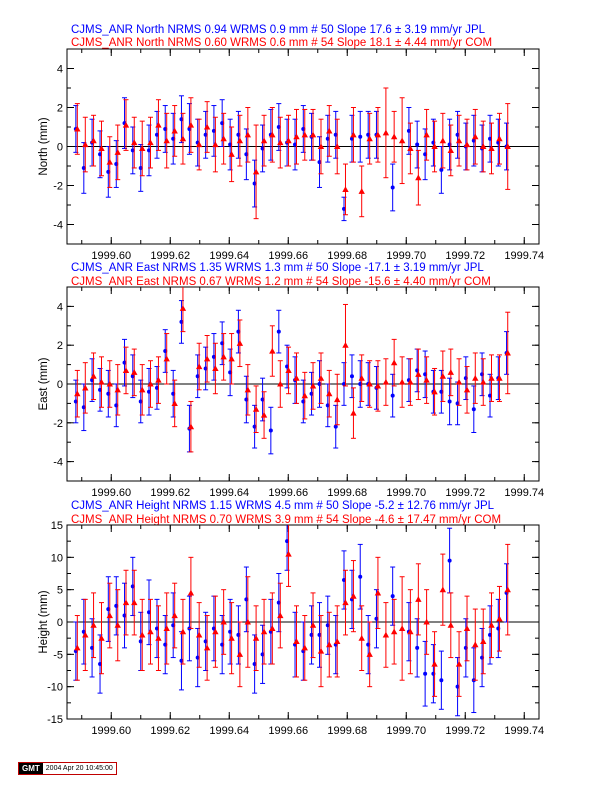 This screenshot has height=792, width=612. Describe the element at coordinates (524, 731) in the screenshot. I see `height-xtick-label: 1999.74` at that location.